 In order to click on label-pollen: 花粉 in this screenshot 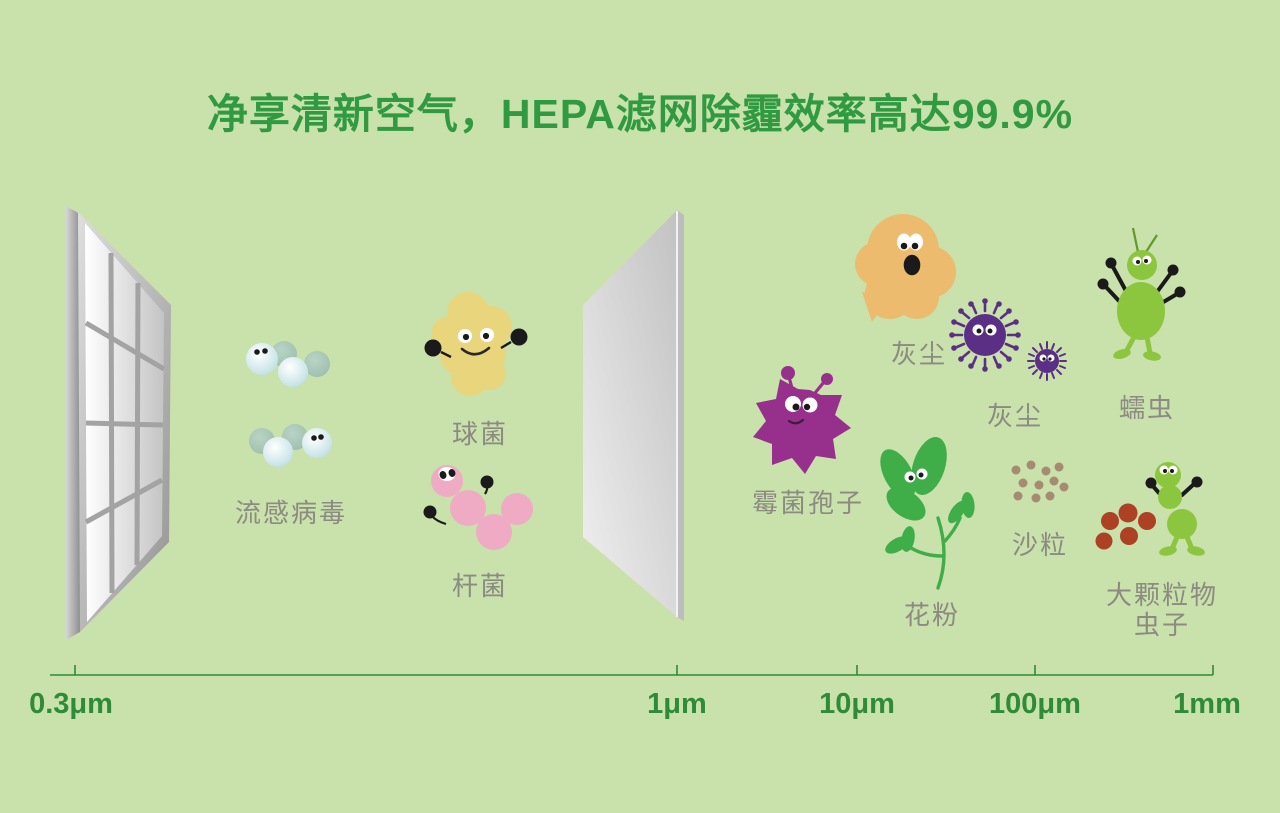, I will do `click(932, 615)`.